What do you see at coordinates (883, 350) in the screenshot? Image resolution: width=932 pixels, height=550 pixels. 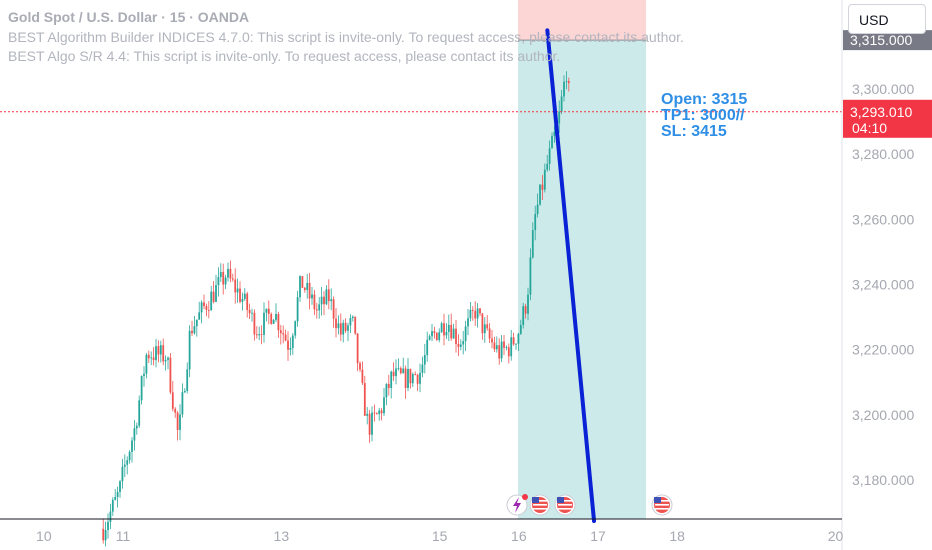 I see `price-tick-label: 3,220.000` at bounding box center [883, 350].